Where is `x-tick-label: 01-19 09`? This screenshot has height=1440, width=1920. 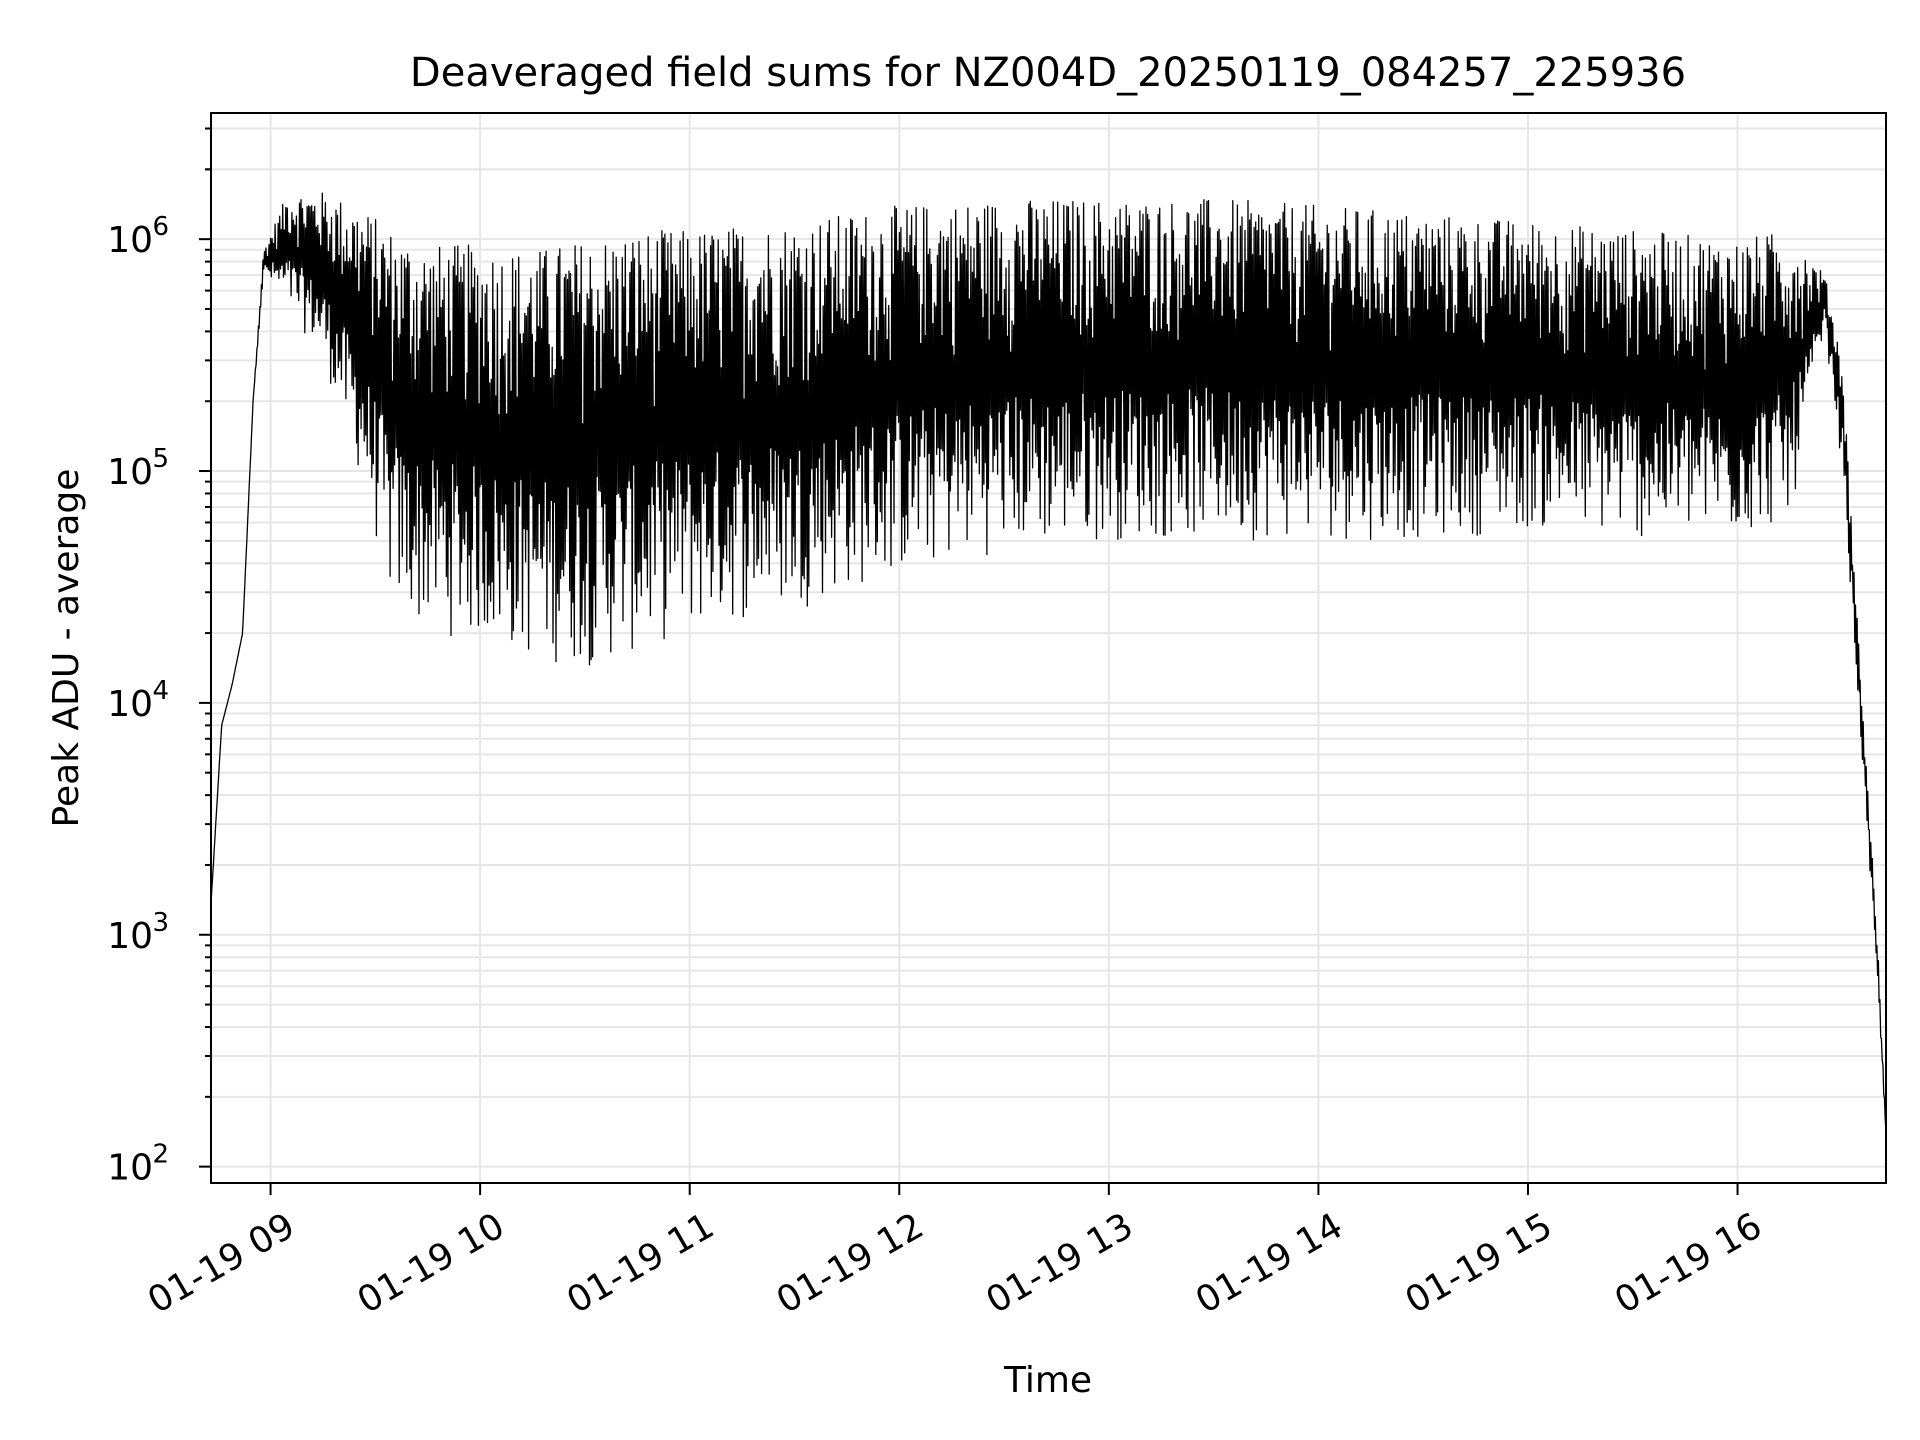 x-tick-label: 01-19 09 is located at coordinates (221, 1263).